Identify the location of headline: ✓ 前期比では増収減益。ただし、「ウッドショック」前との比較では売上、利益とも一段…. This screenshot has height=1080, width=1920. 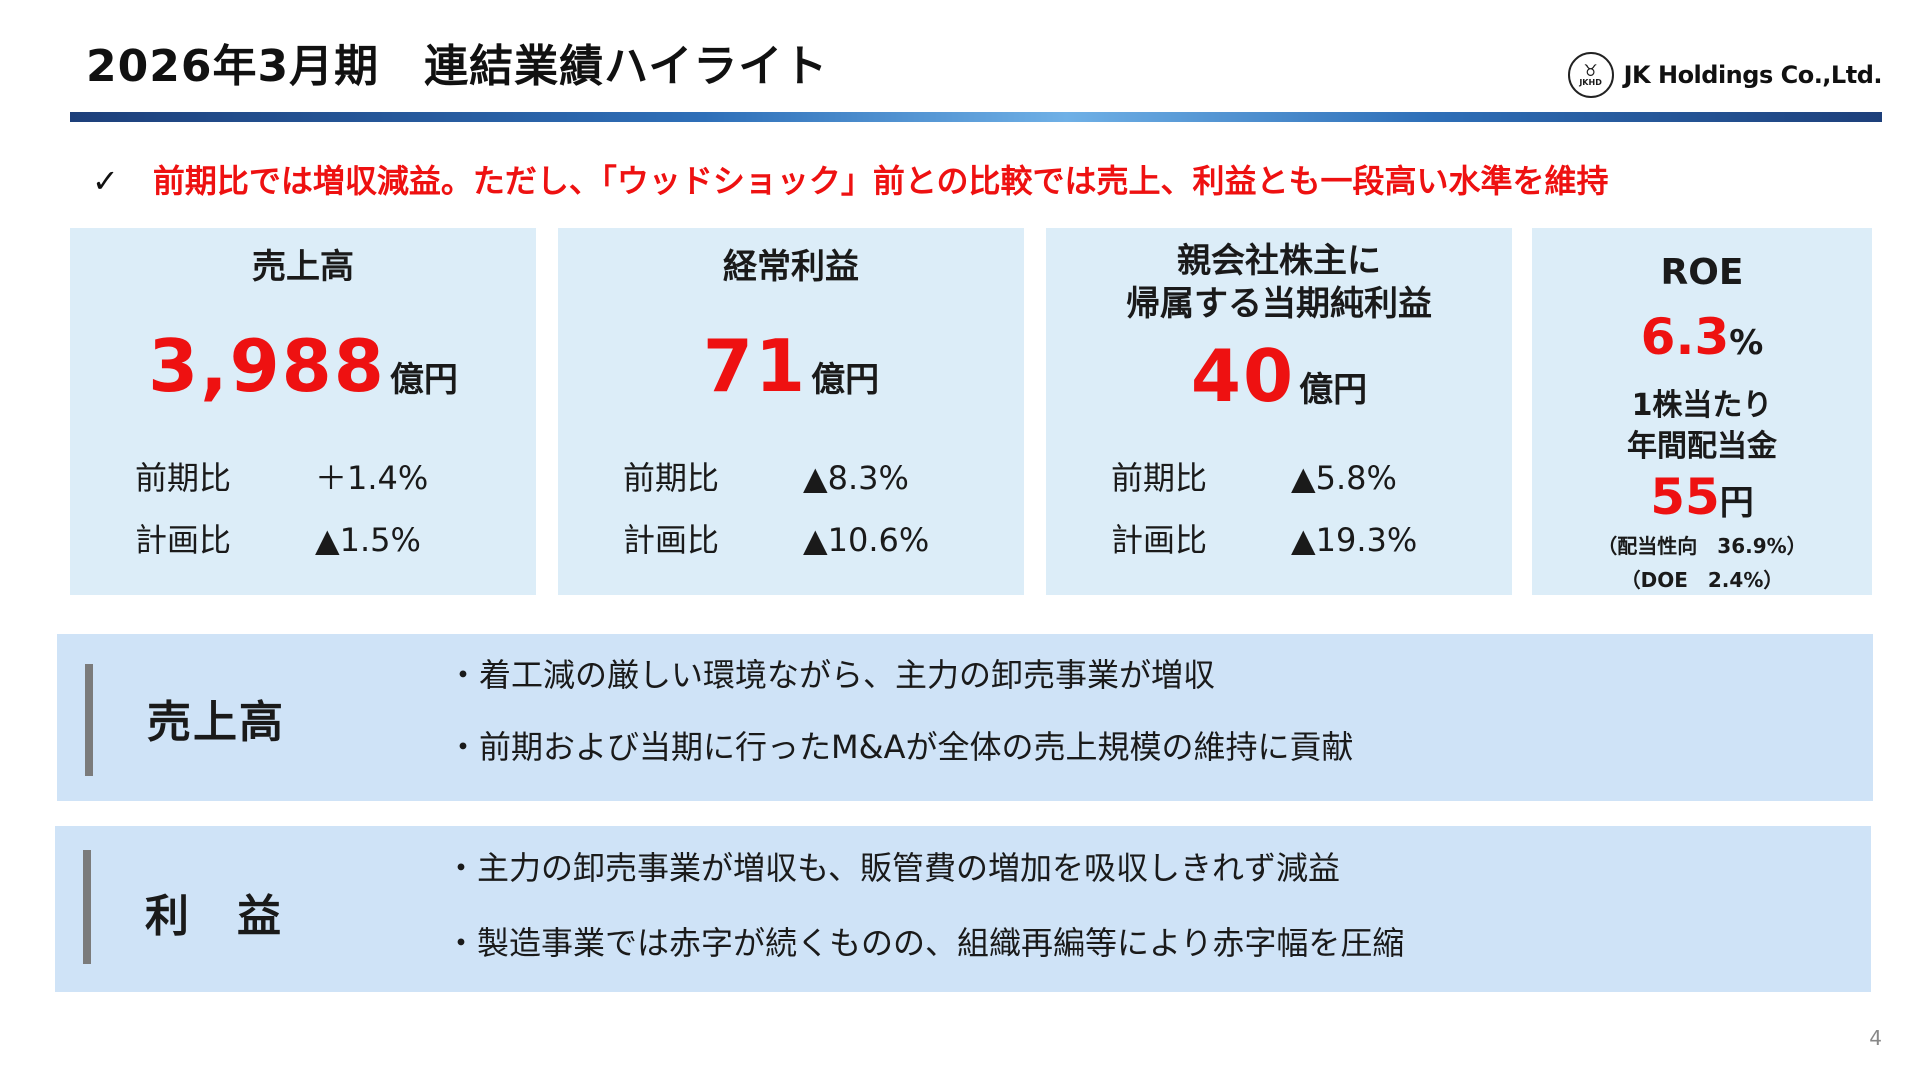
(850, 179).